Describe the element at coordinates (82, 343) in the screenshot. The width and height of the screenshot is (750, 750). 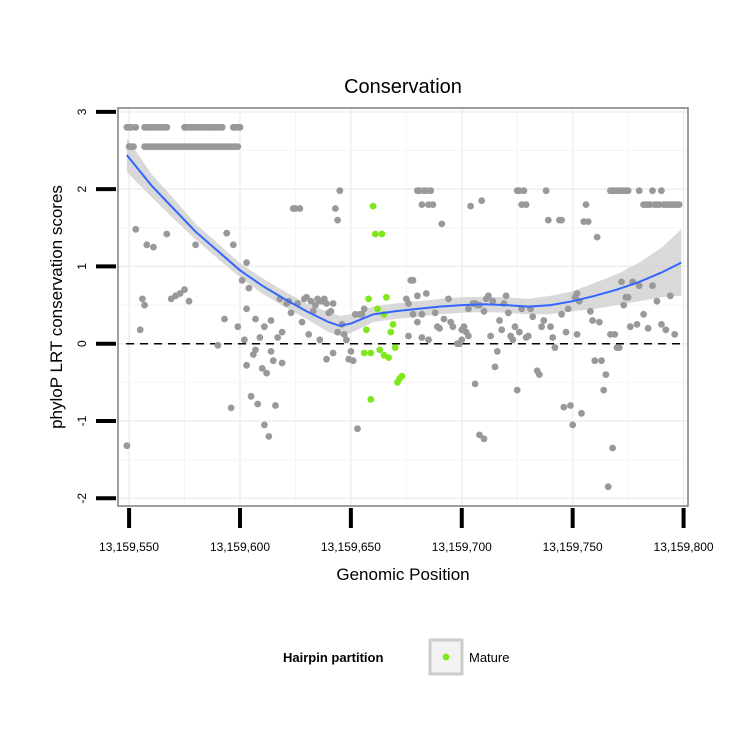
I see `y-tick-label: 0` at that location.